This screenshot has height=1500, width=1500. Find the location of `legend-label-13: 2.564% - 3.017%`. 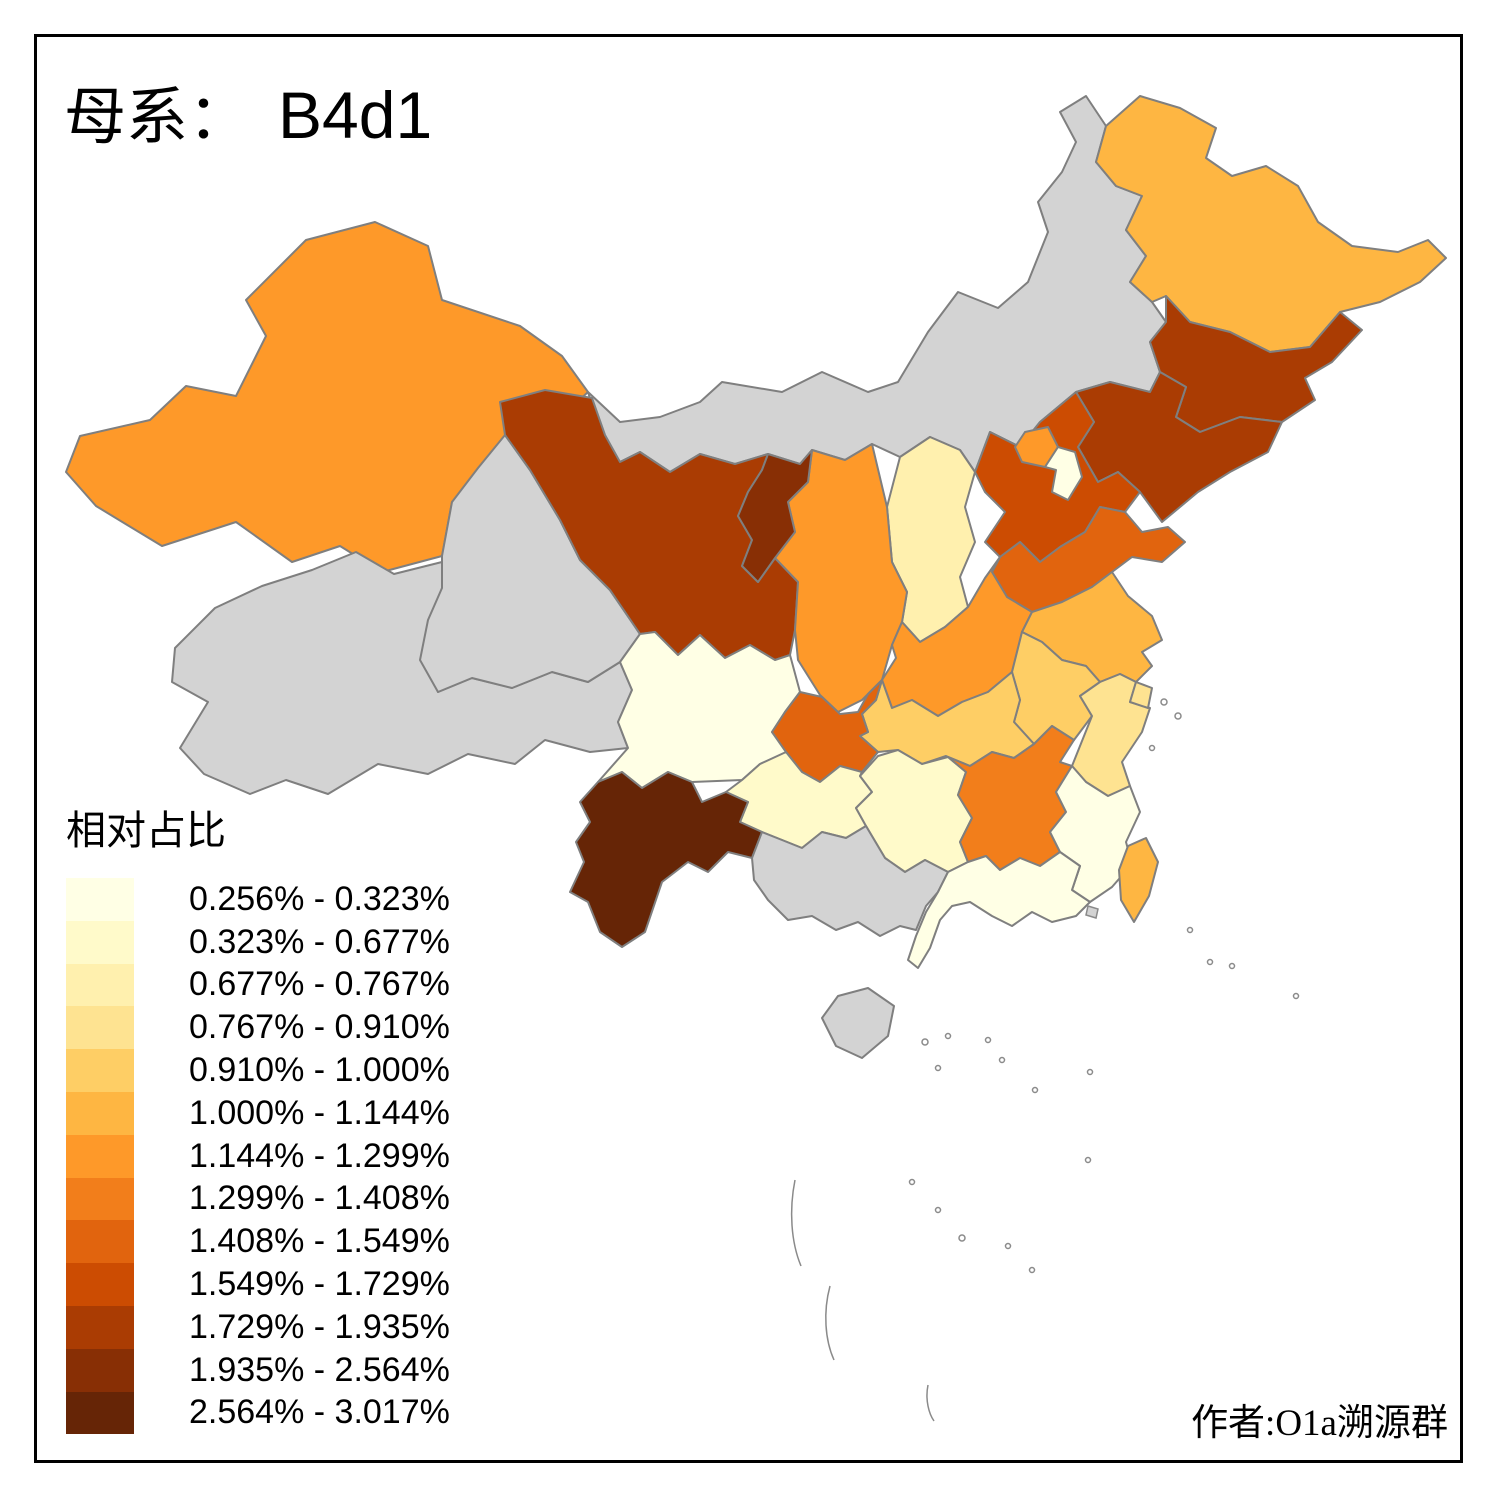

legend-label-13: 2.564% - 3.017% is located at coordinates (319, 1412).